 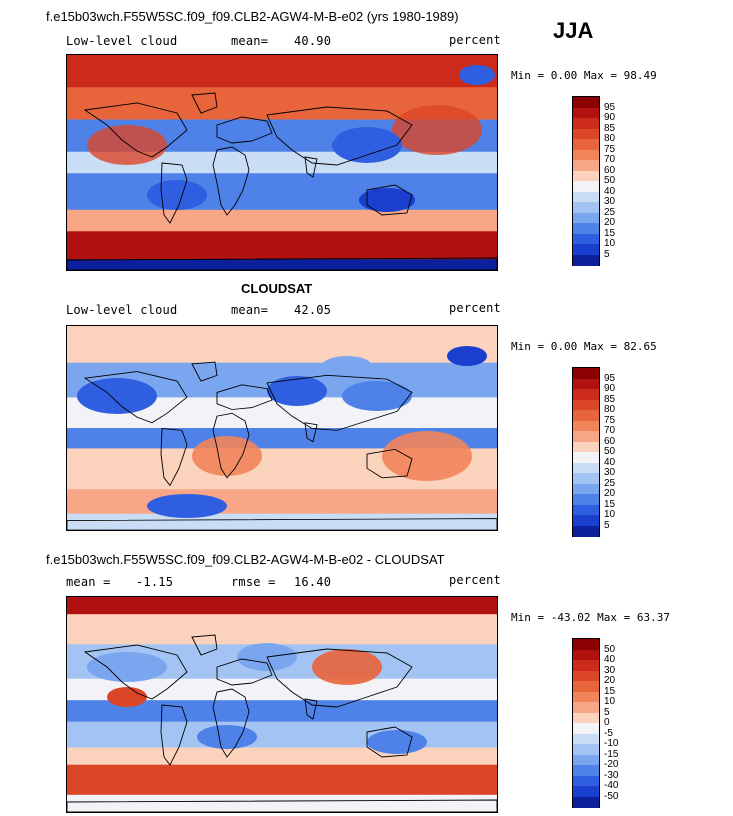 What do you see at coordinates (313, 41) in the screenshot?
I see `panel1-mean-value: 40.90` at bounding box center [313, 41].